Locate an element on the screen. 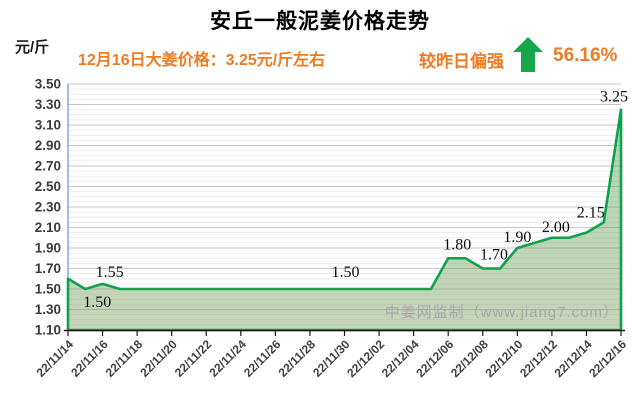  trend-direction-label: 较昨日偏强 is located at coordinates (461, 61).